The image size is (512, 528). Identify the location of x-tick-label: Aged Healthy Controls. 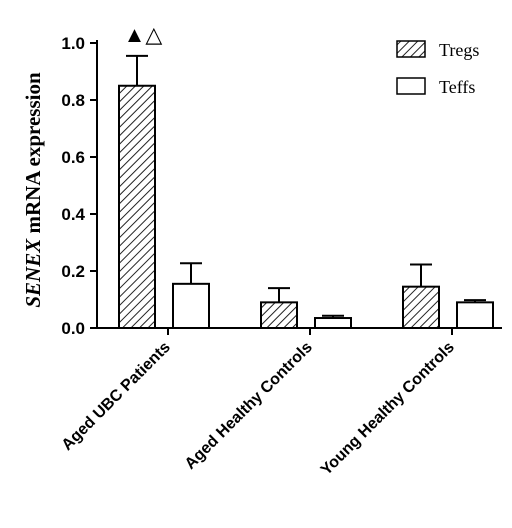
(249, 406).